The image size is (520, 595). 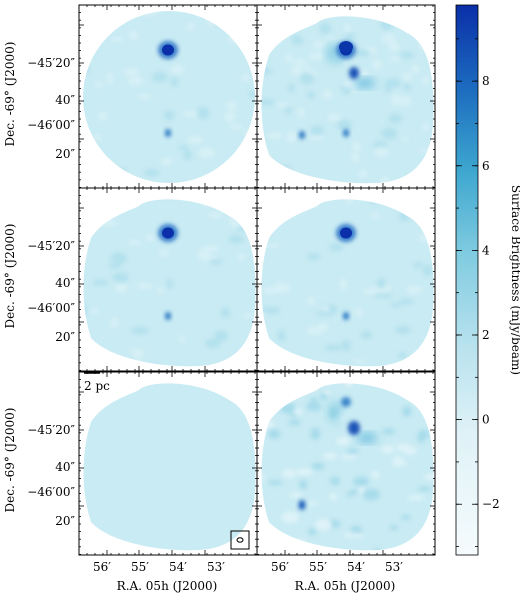 I want to click on colorbar-tick-label: 4, so click(x=486, y=250).